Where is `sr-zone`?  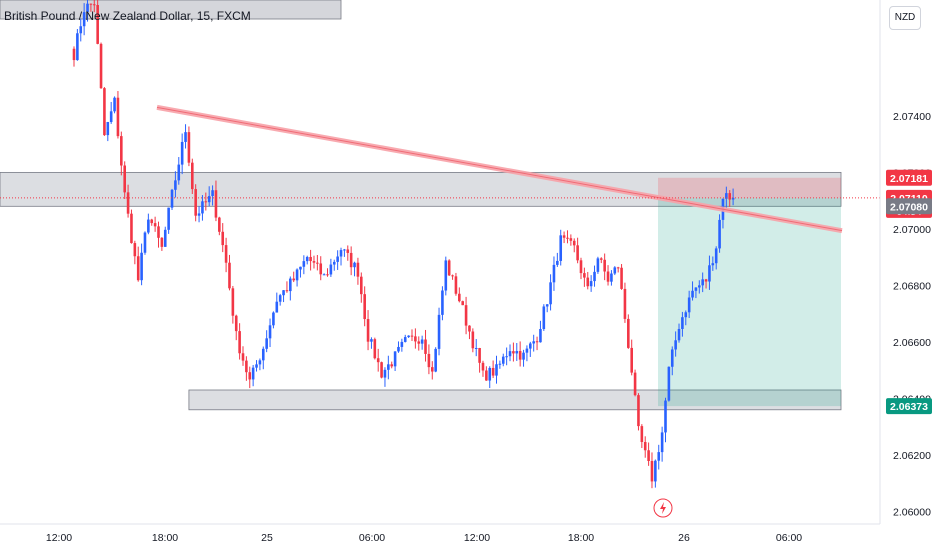 sr-zone is located at coordinates (515, 400).